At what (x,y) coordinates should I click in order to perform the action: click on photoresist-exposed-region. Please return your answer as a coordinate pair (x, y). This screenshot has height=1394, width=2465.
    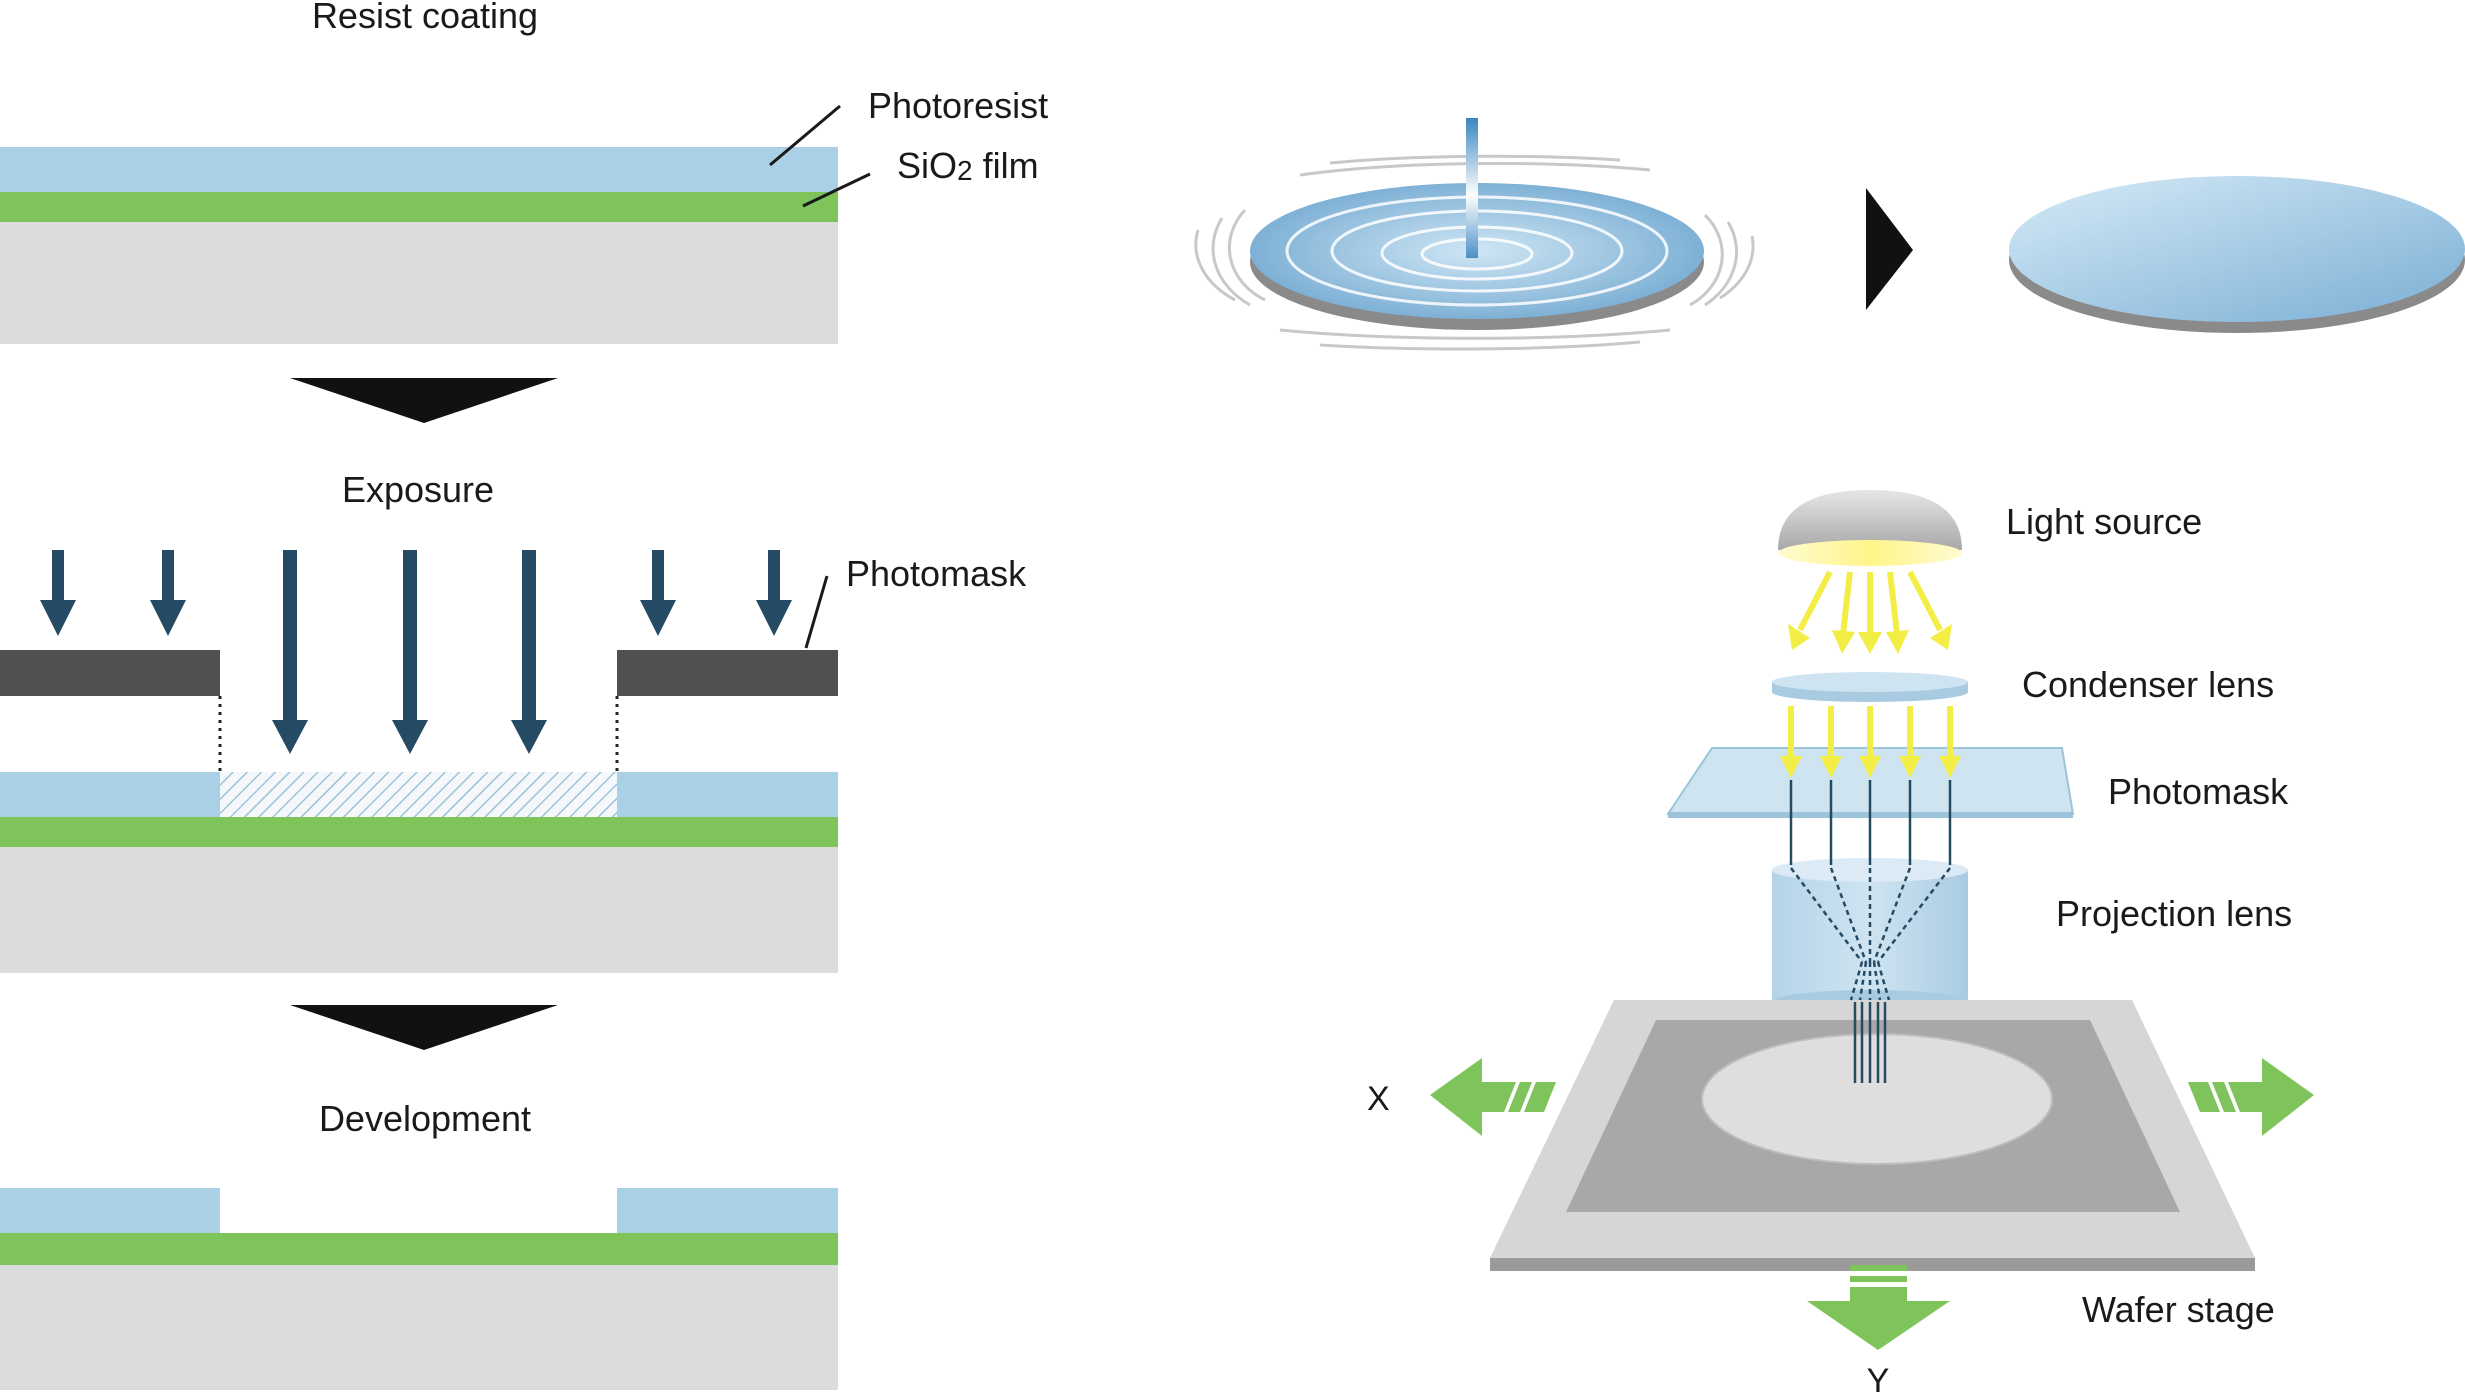
    Looking at the image, I should click on (418, 794).